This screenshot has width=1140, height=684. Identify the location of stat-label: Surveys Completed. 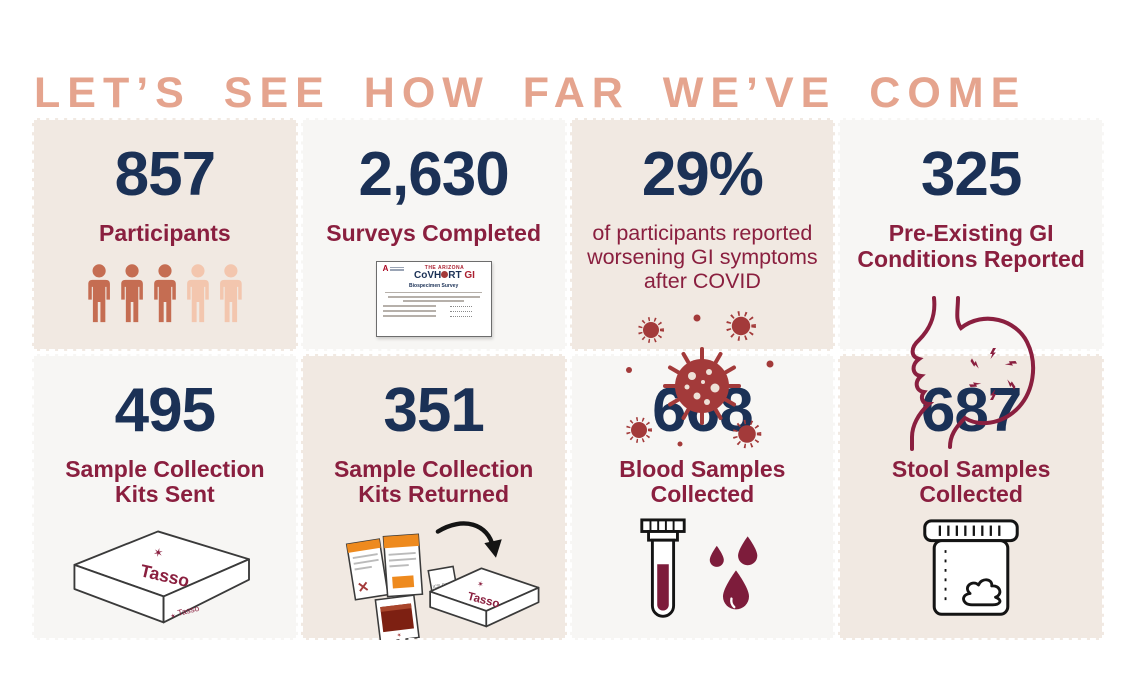
(433, 233).